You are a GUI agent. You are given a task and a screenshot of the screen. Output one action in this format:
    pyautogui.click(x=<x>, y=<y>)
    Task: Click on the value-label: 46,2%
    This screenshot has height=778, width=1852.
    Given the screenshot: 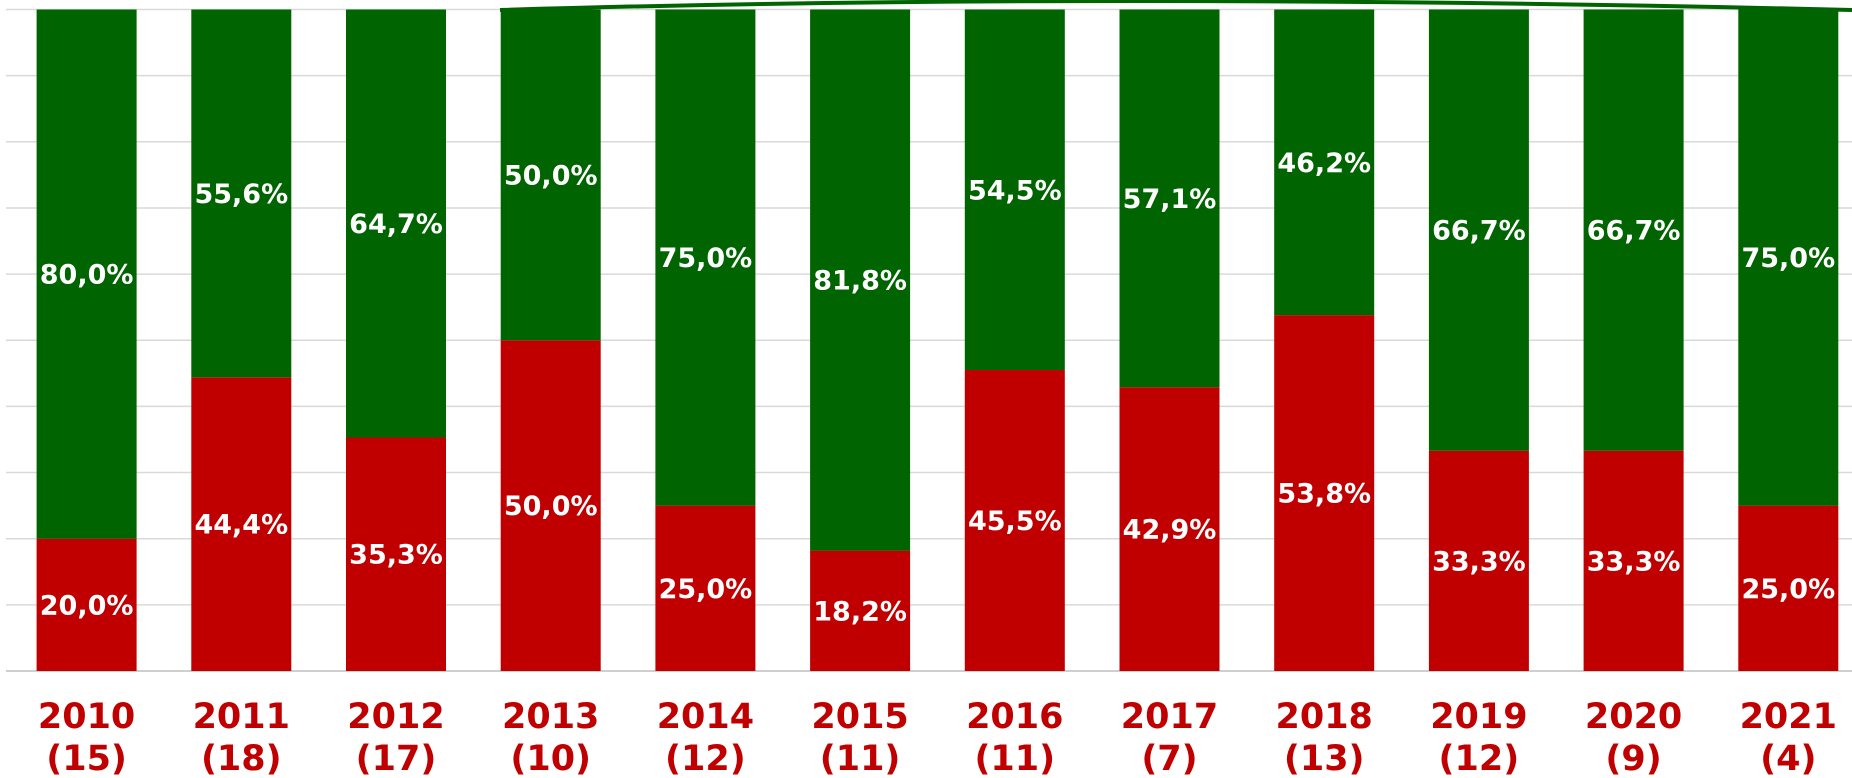 What is the action you would take?
    pyautogui.click(x=1324, y=163)
    